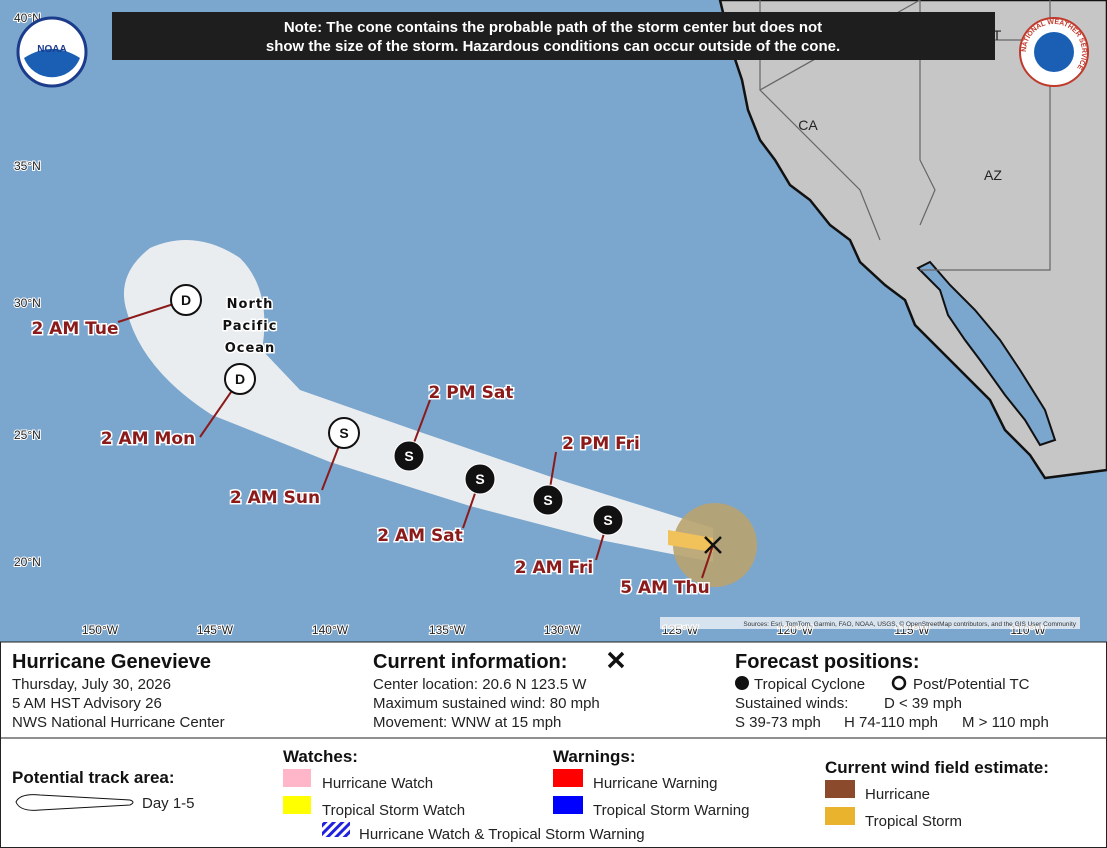 The width and height of the screenshot is (1107, 848). I want to click on wind-field-item: Hurricane, so click(897, 794).